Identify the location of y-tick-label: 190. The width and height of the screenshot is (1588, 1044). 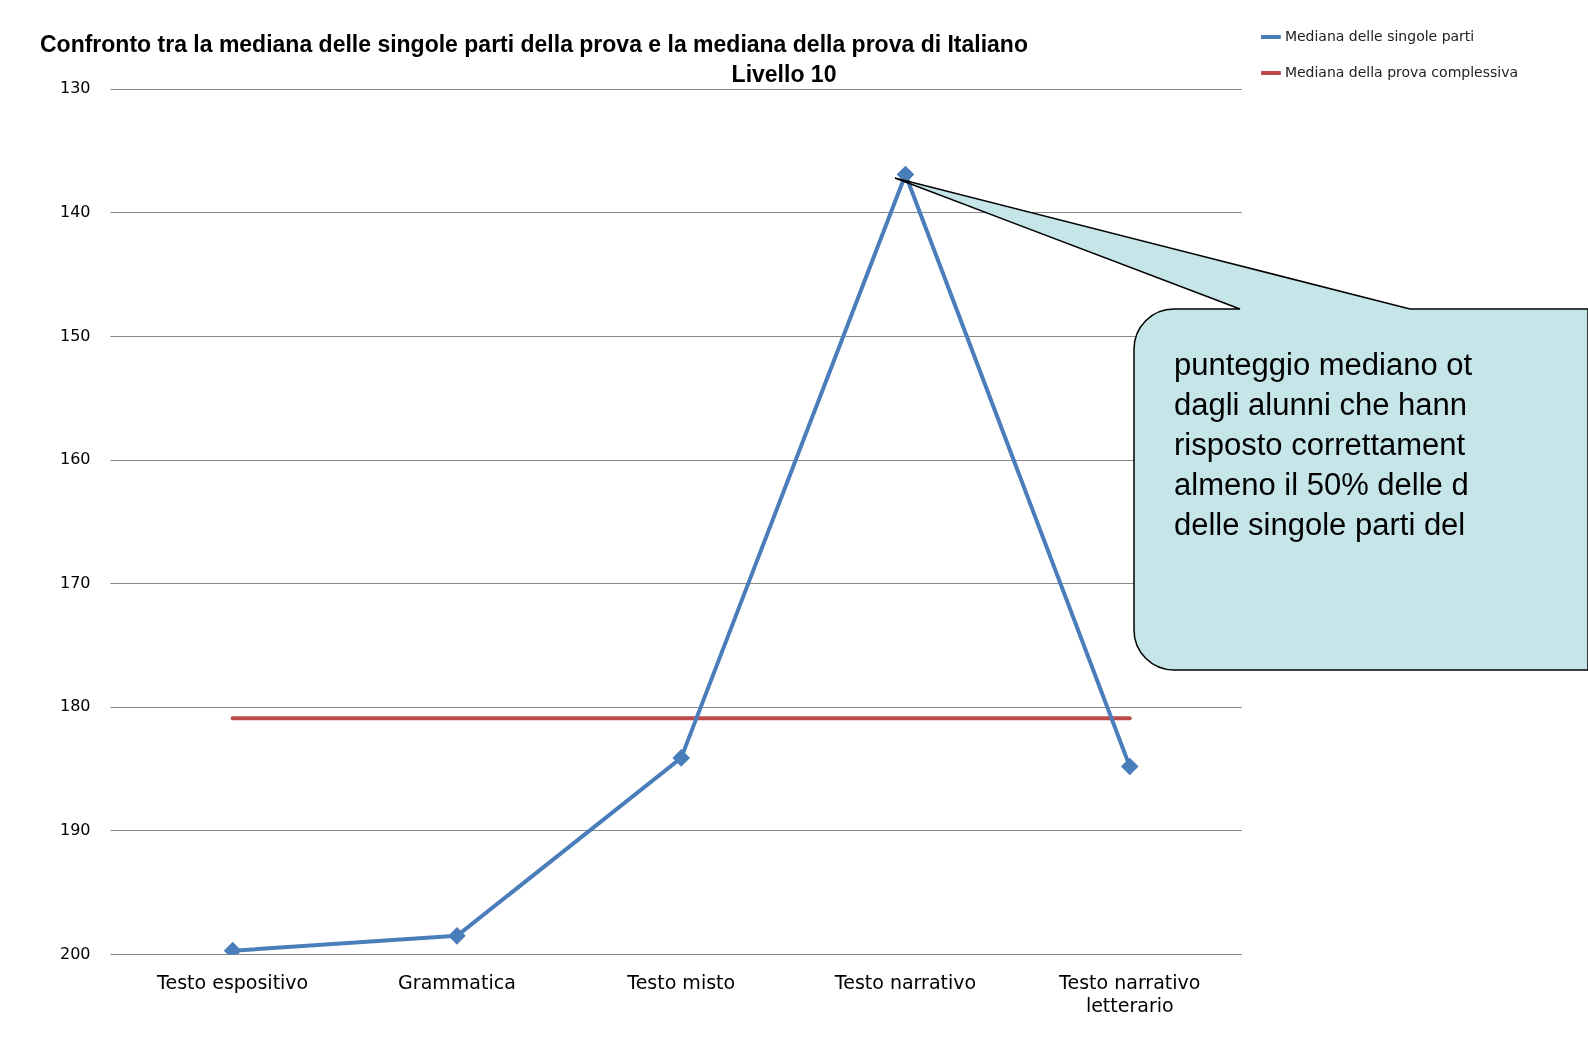
(75, 829).